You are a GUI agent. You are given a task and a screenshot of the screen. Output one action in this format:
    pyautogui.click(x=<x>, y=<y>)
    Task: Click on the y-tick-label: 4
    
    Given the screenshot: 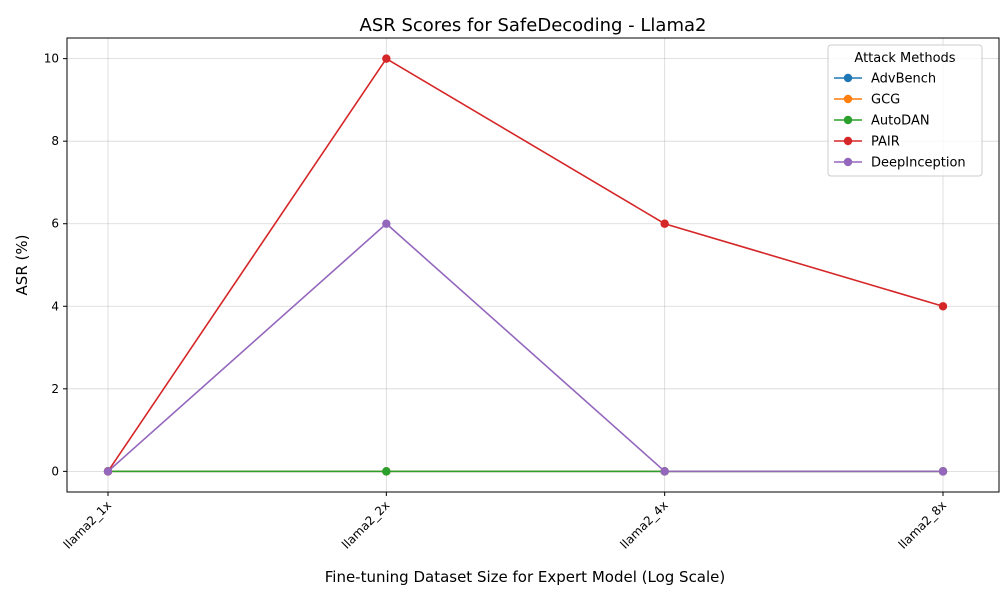 What is the action you would take?
    pyautogui.click(x=55, y=306)
    